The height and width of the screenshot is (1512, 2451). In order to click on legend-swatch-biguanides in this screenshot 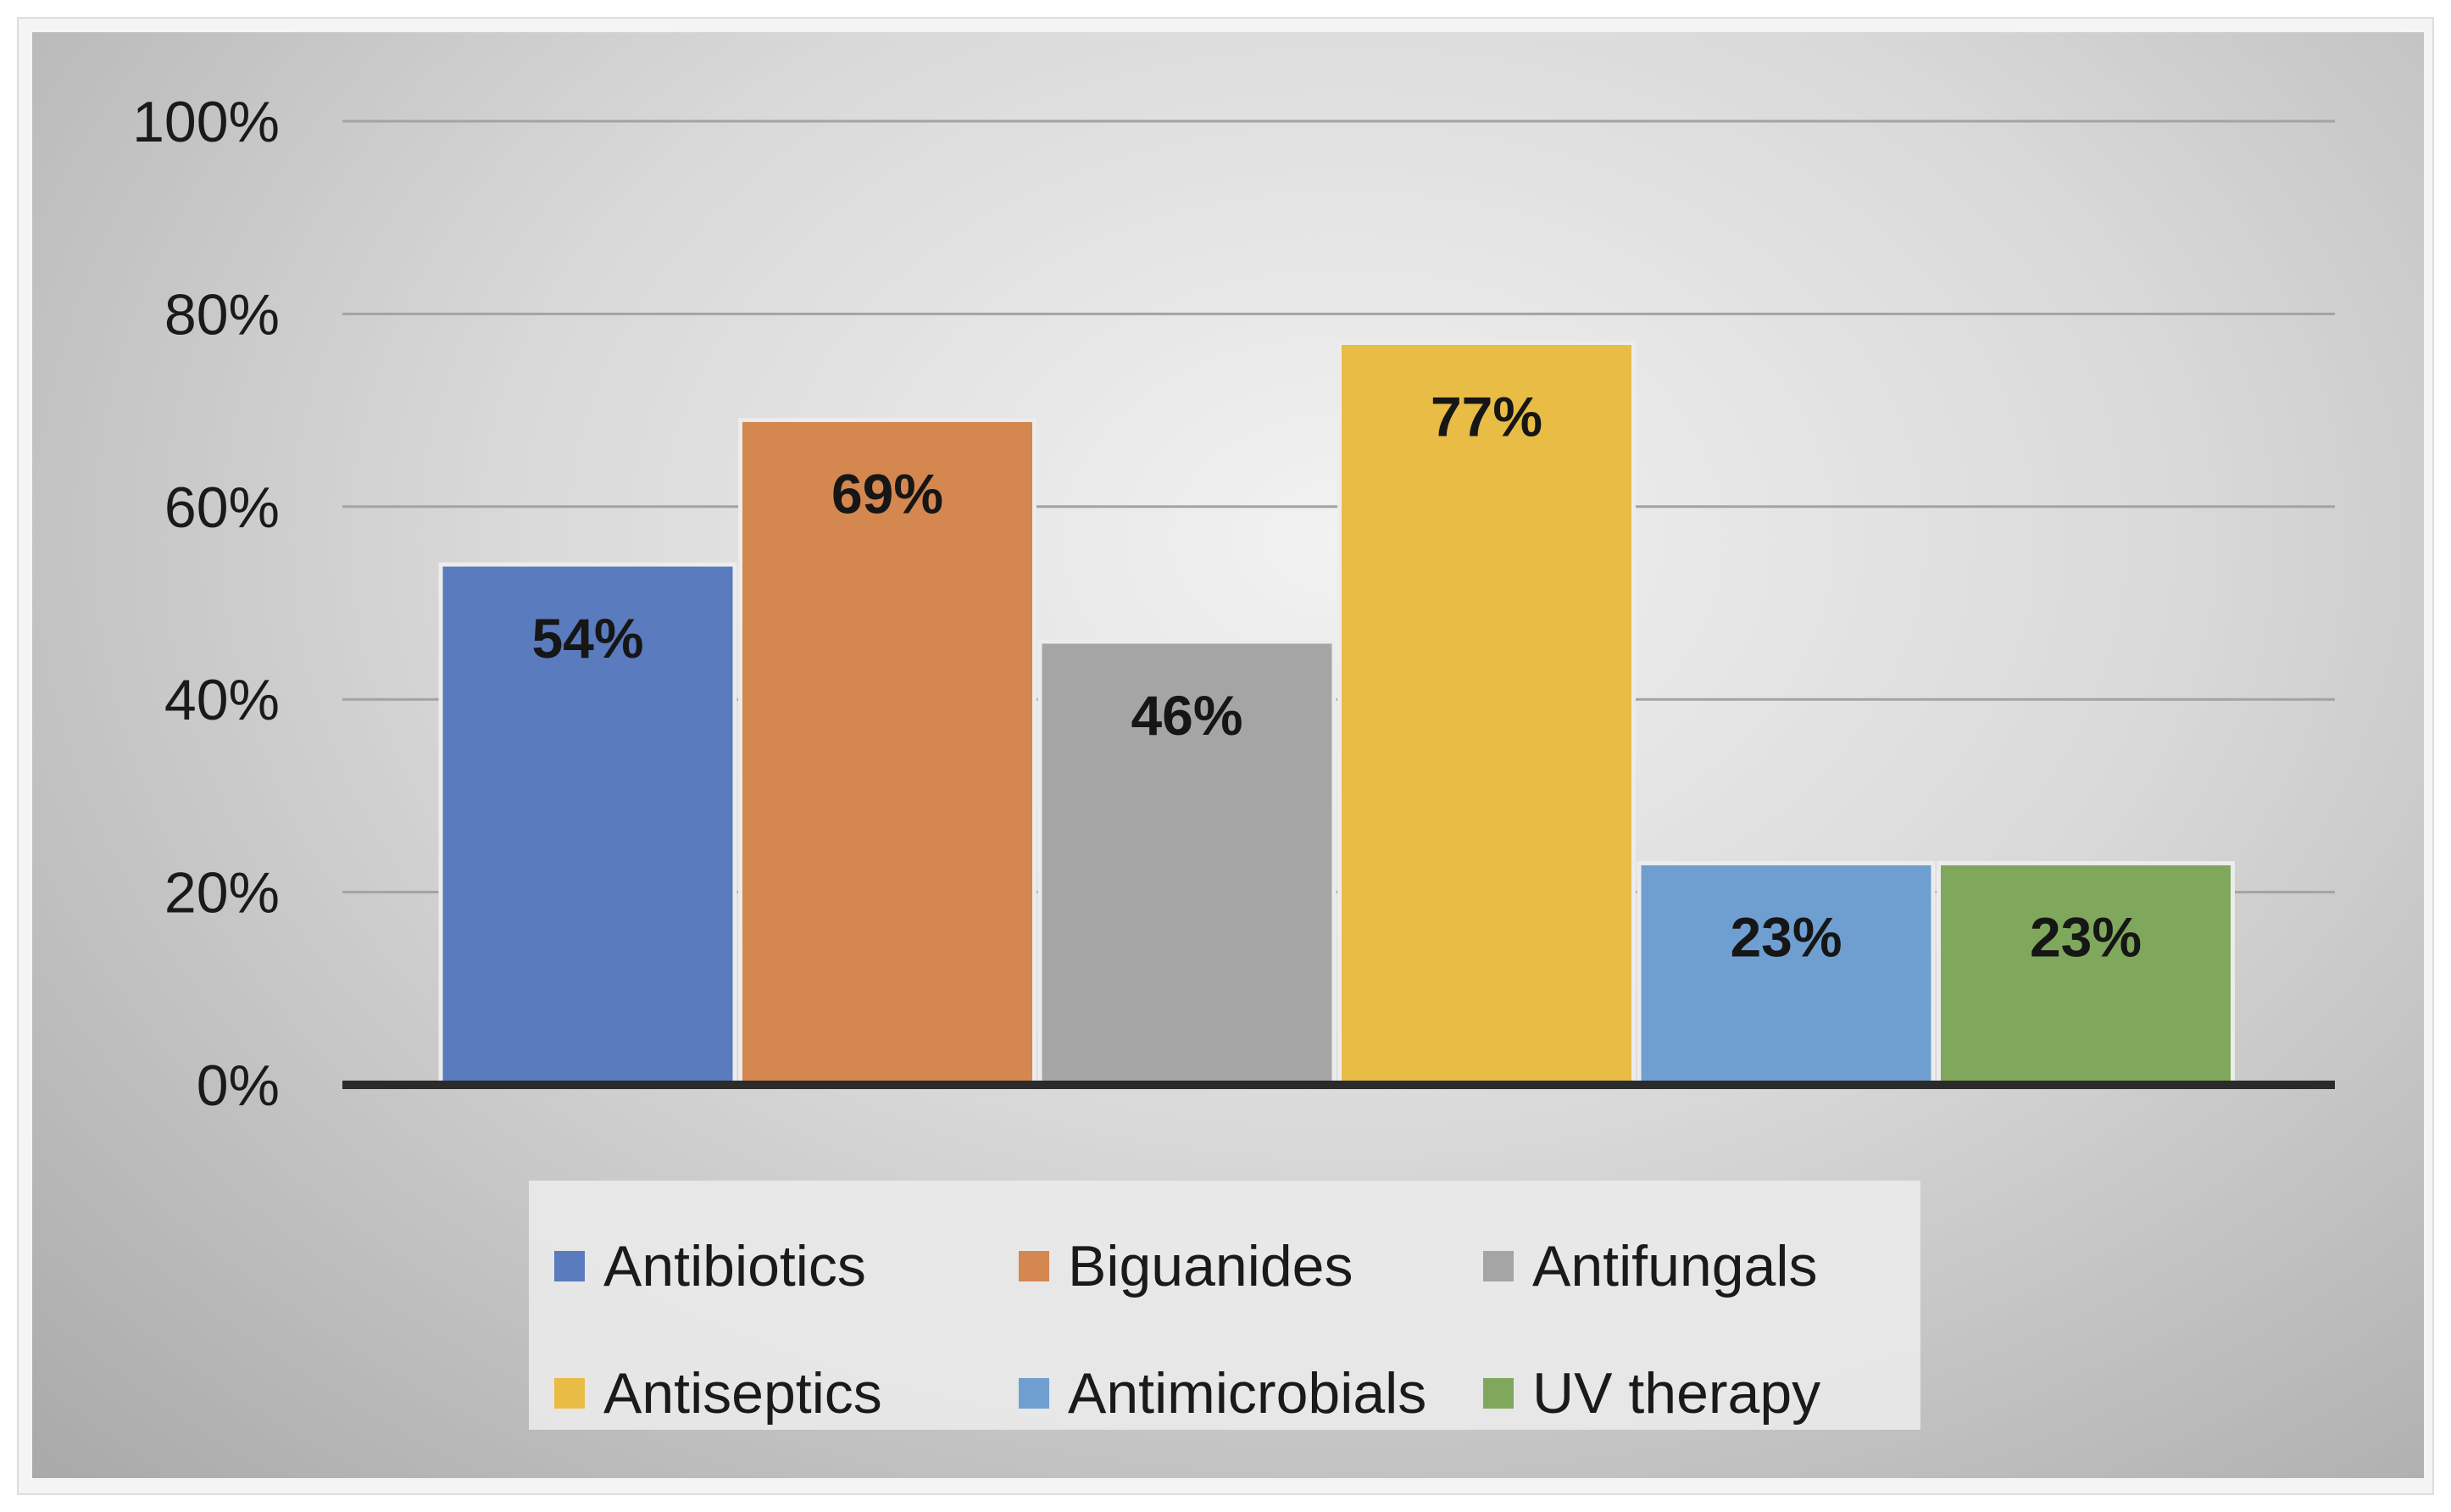, I will do `click(1034, 1266)`.